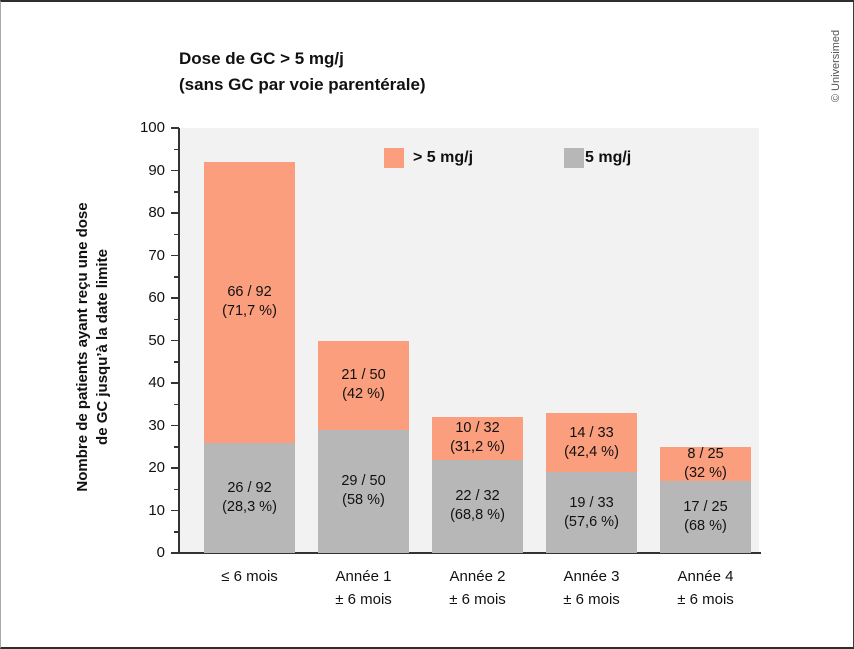 This screenshot has height=649, width=854. What do you see at coordinates (591, 451) in the screenshot?
I see `bar-value-label-line: (42,4 %)` at bounding box center [591, 451].